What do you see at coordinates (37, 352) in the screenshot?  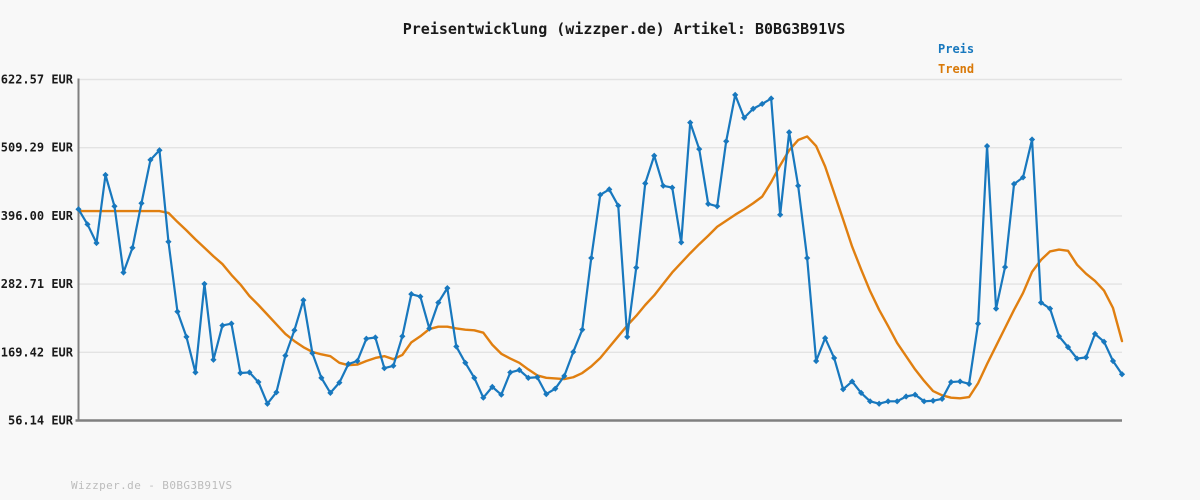 I see `y-tick-label: 169.42 EUR` at bounding box center [37, 352].